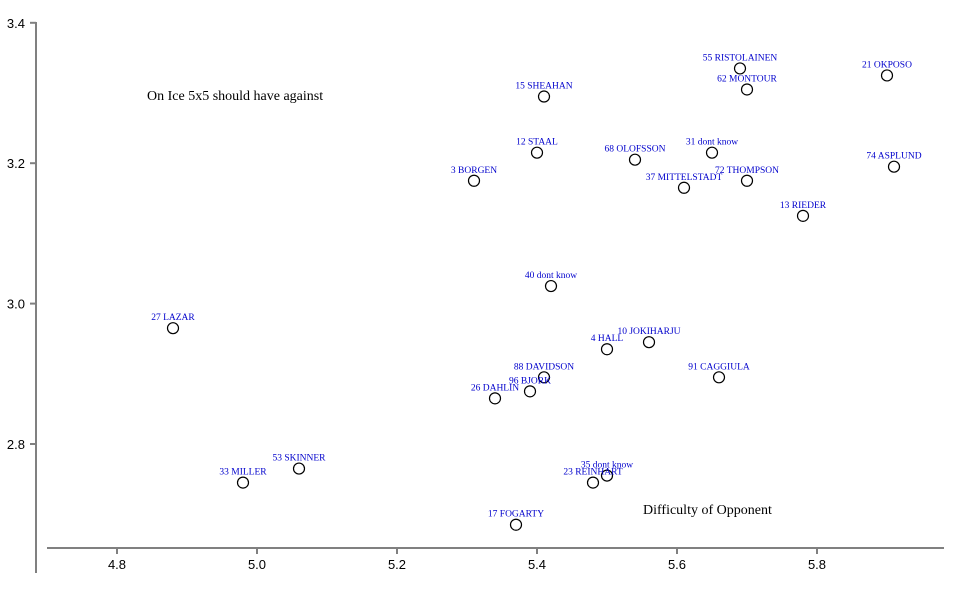 This screenshot has height=600, width=966. I want to click on data-point-group: 13 RIEDER, so click(803, 211).